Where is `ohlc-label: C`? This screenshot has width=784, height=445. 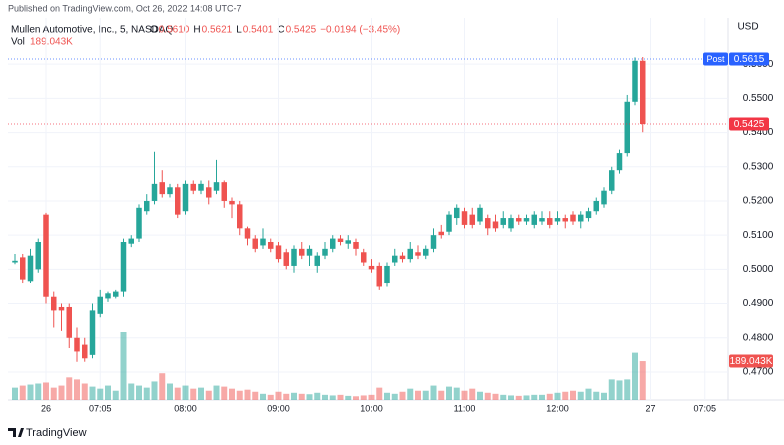
ohlc-label: C is located at coordinates (280, 30).